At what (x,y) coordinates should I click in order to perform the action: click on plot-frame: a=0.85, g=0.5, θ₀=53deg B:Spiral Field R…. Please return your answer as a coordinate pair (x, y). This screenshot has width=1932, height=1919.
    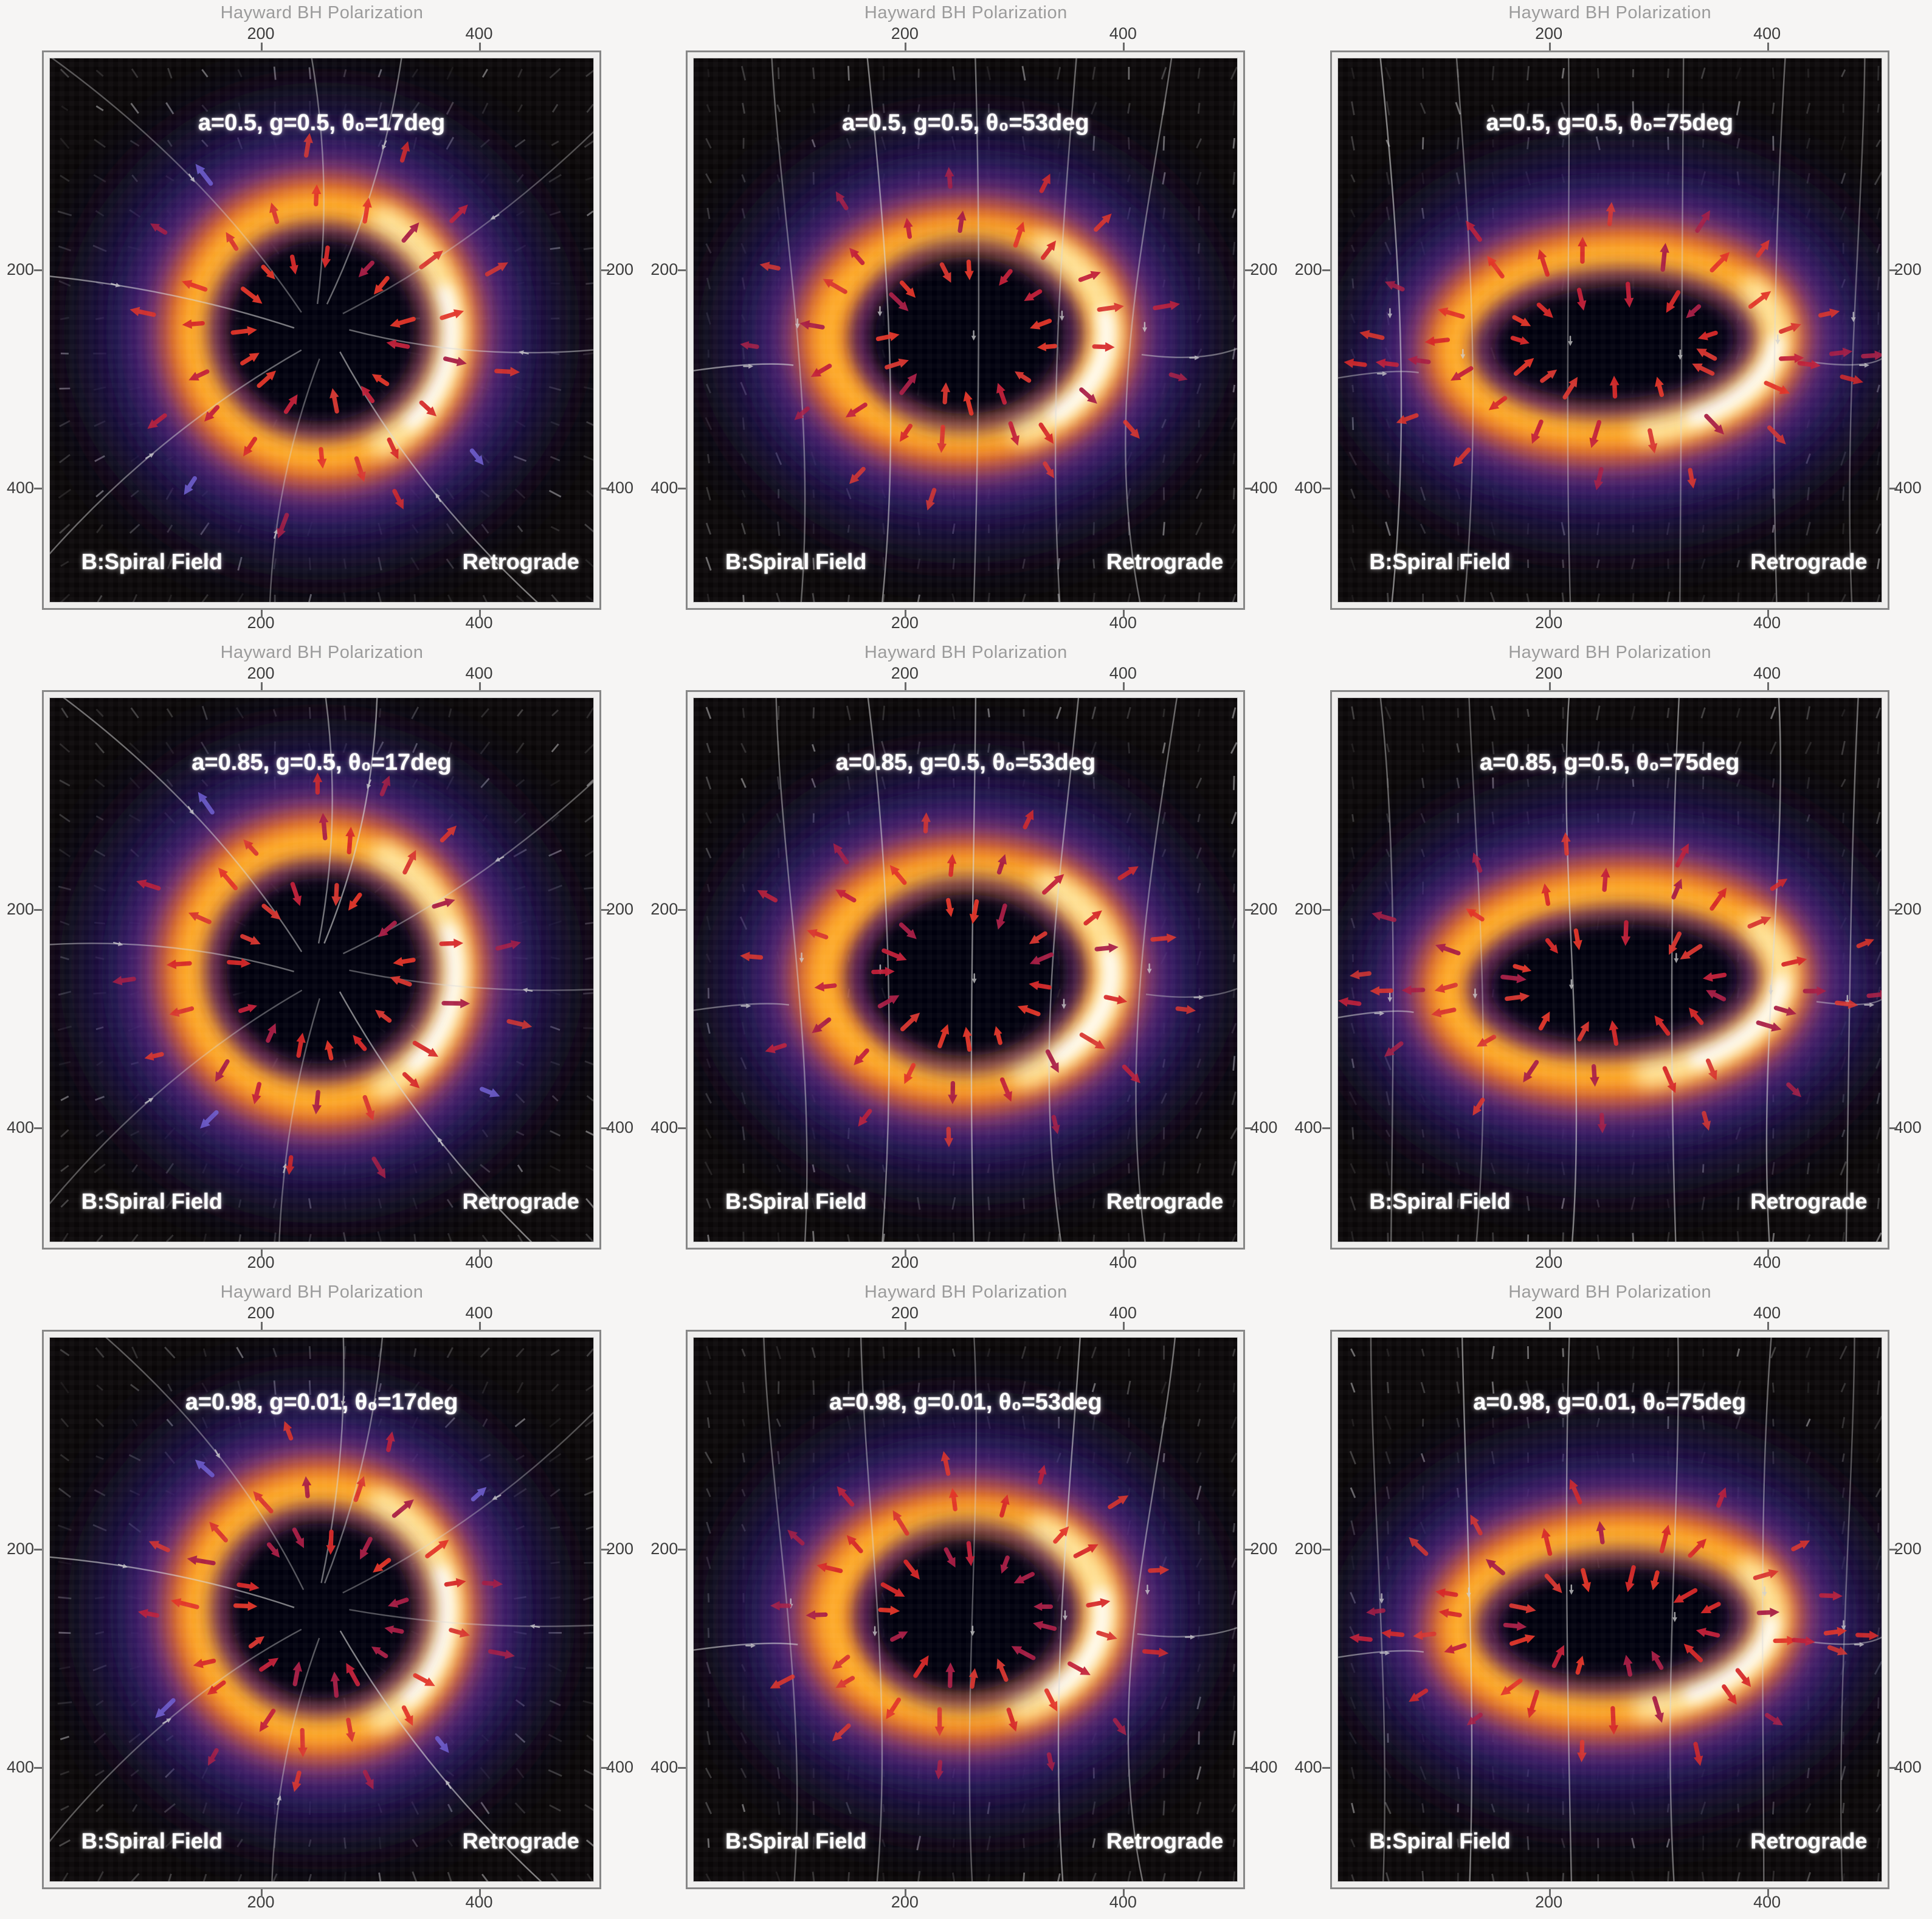
    Looking at the image, I should click on (966, 969).